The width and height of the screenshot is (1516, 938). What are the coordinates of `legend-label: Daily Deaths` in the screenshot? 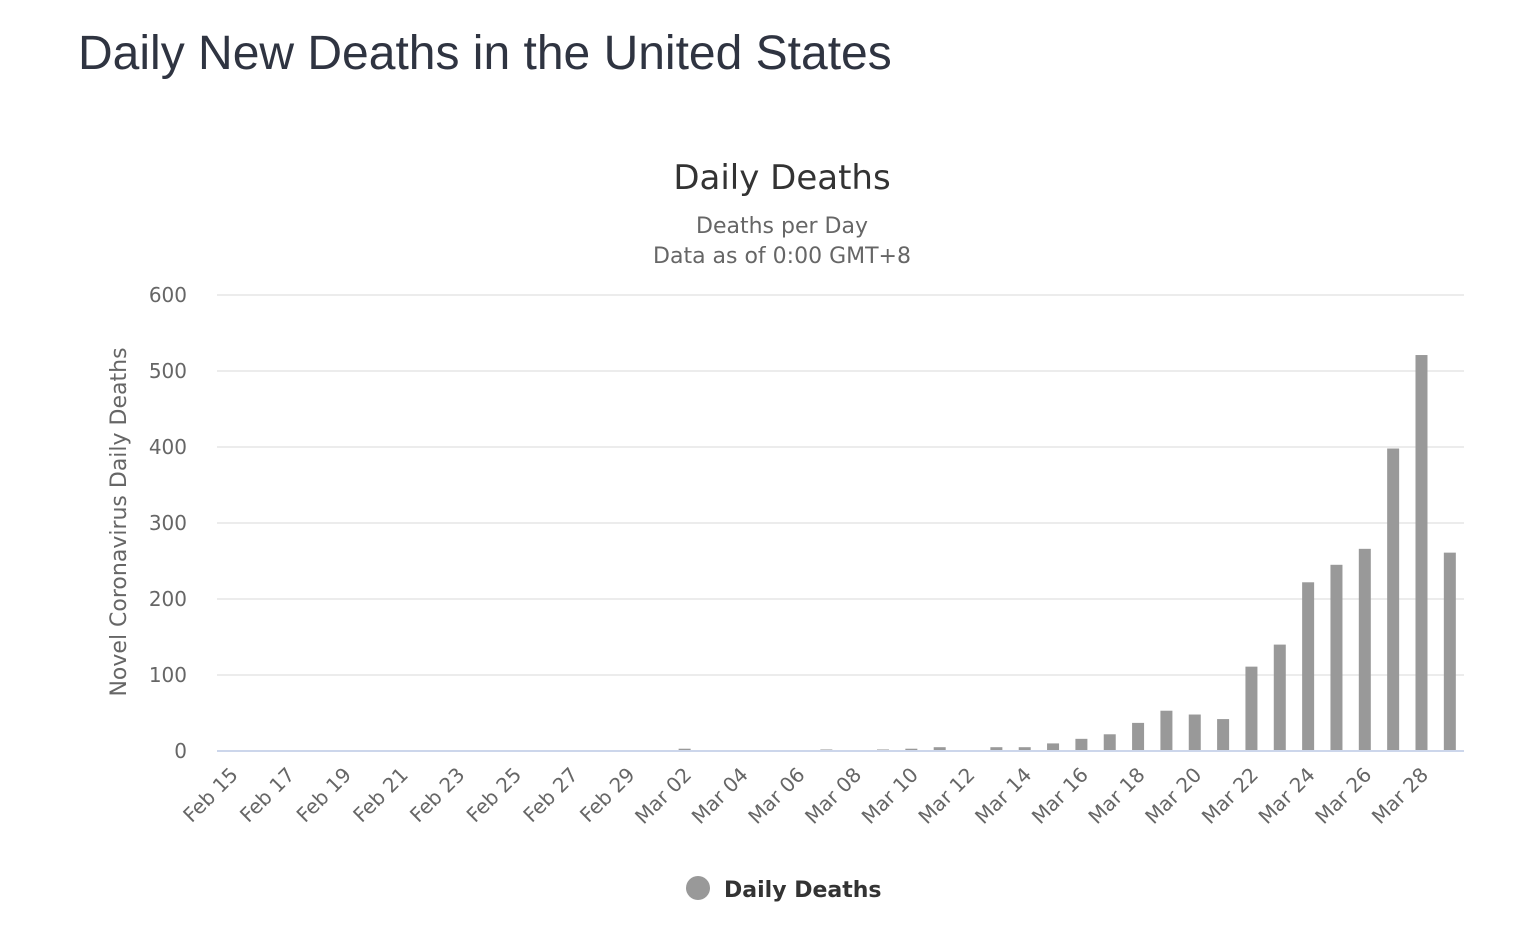 It's located at (803, 890).